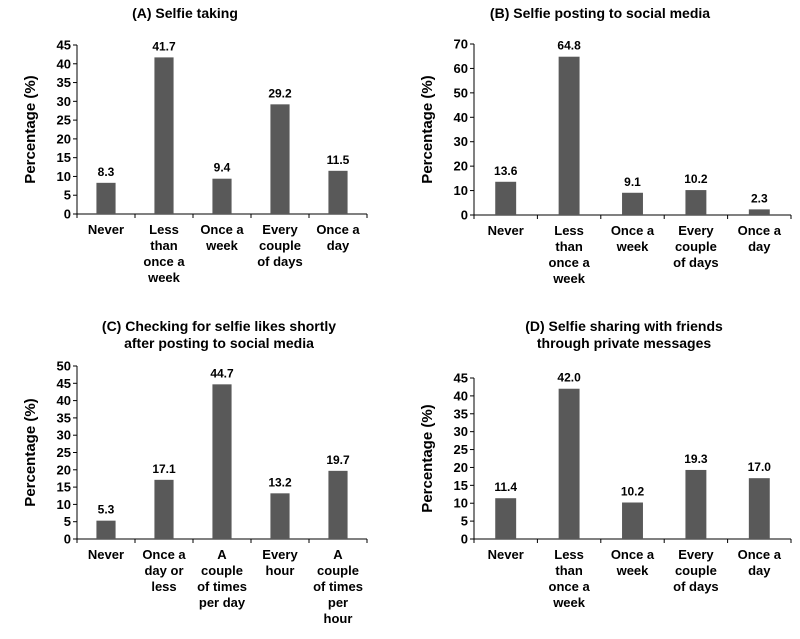 Image resolution: width=800 pixels, height=639 pixels. Describe the element at coordinates (461, 44) in the screenshot. I see `y-tick-label: 70` at that location.